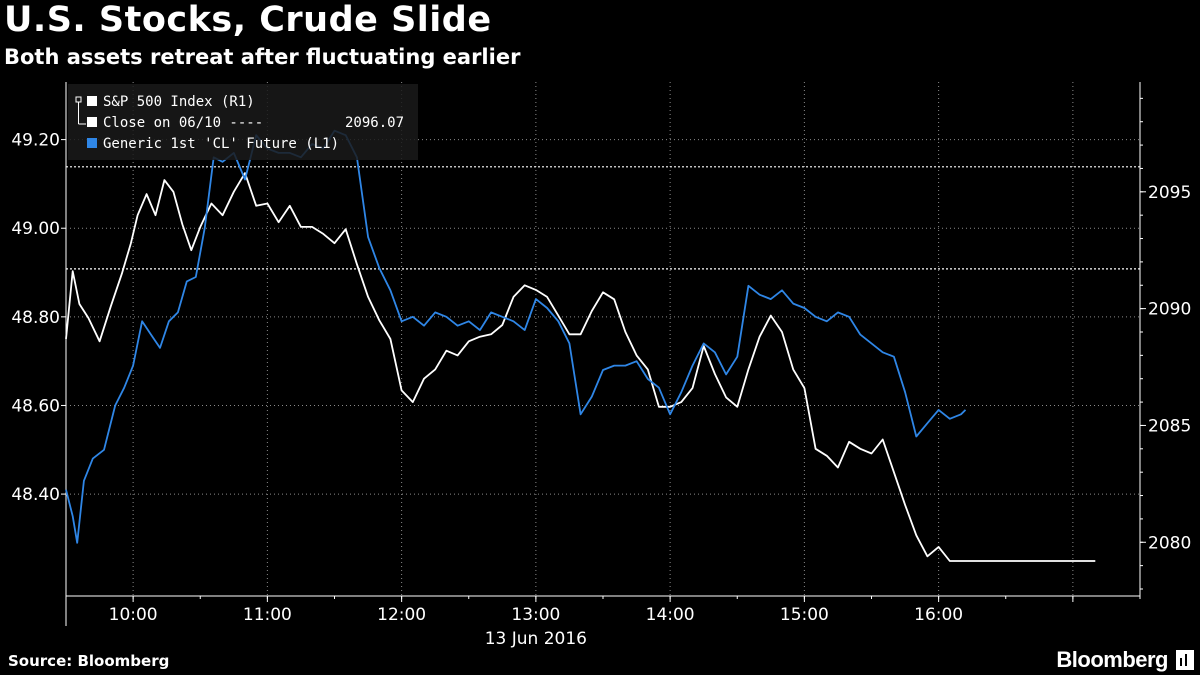  I want to click on brand-logo: Bloomberg, so click(1112, 659).